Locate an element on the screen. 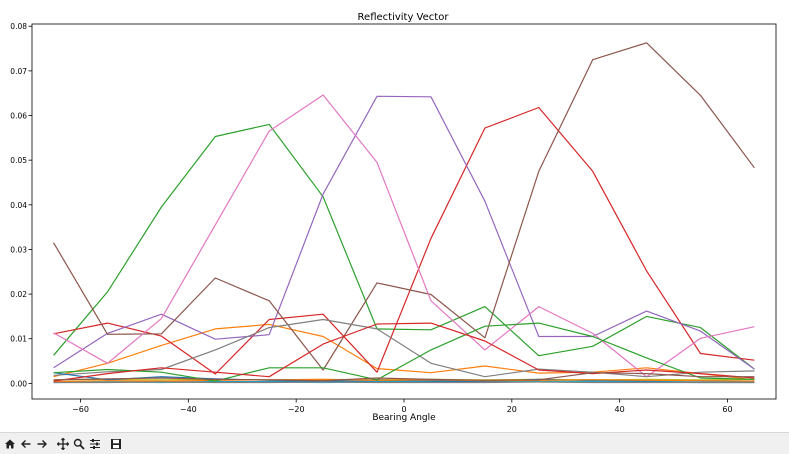 Image resolution: width=789 pixels, height=454 pixels. y-tick-label: 0.05 is located at coordinates (18, 160).